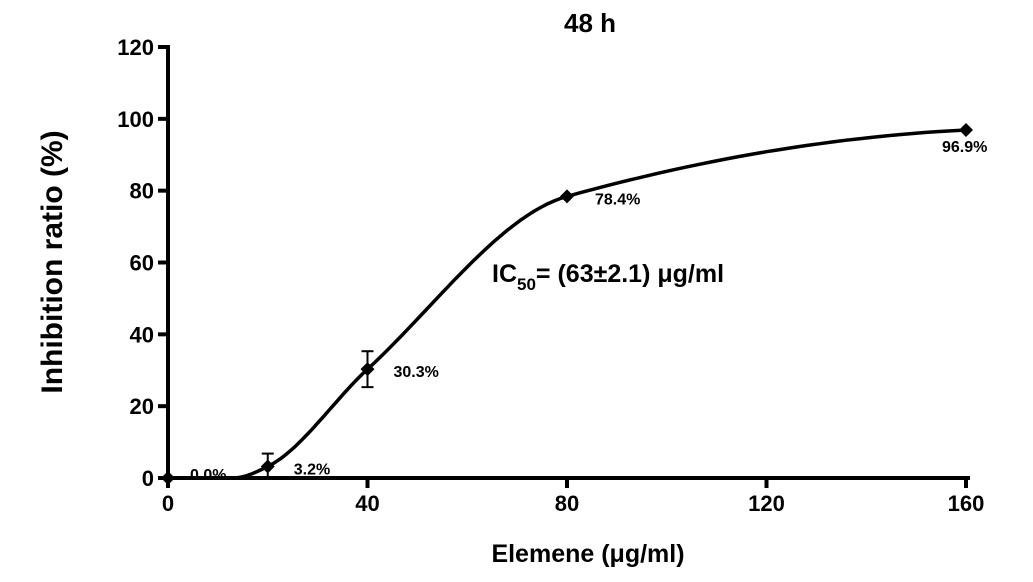  What do you see at coordinates (142, 191) in the screenshot?
I see `y-tick-label: 80` at bounding box center [142, 191].